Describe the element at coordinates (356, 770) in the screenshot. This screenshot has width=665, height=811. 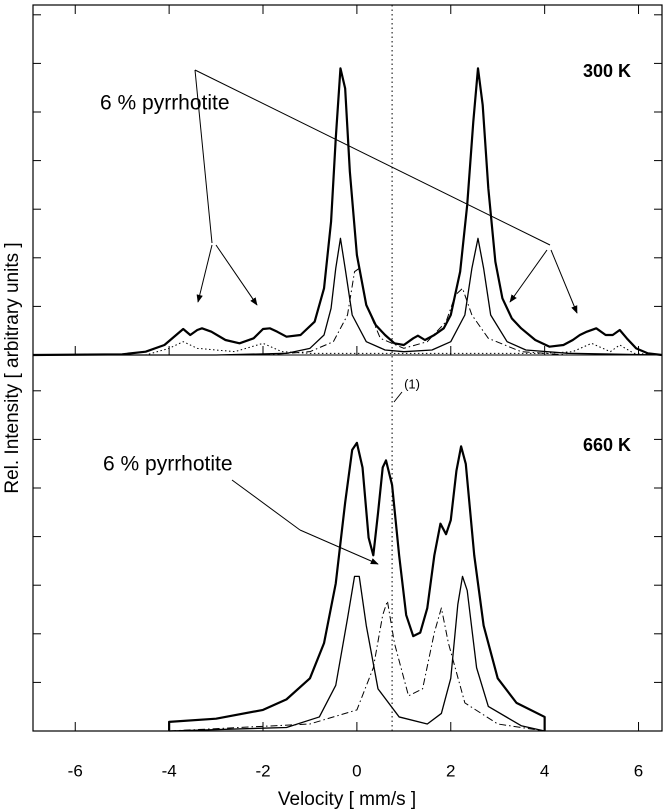
I see `x-tick-label: 0` at that location.